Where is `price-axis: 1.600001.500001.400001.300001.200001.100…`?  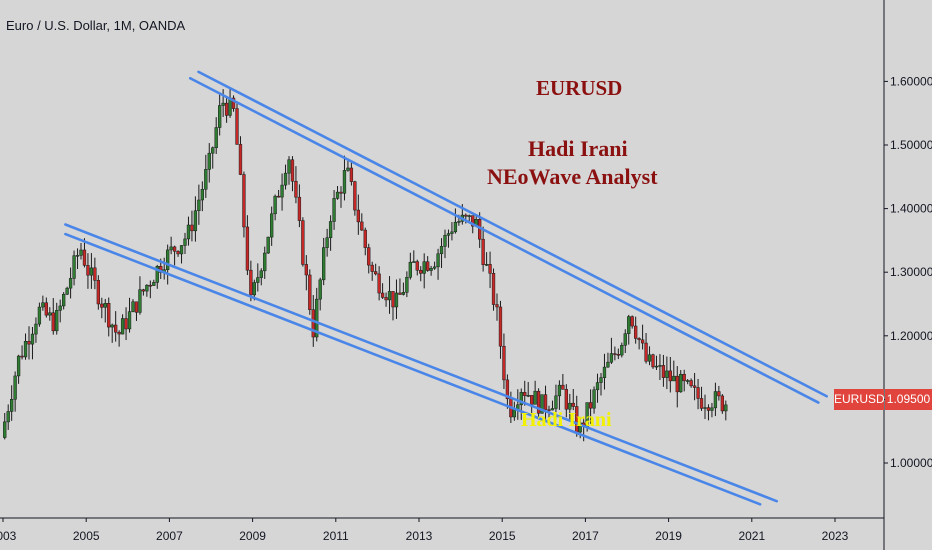
price-axis: 1.600001.500001.400001.300001.200001.100… is located at coordinates (908, 272).